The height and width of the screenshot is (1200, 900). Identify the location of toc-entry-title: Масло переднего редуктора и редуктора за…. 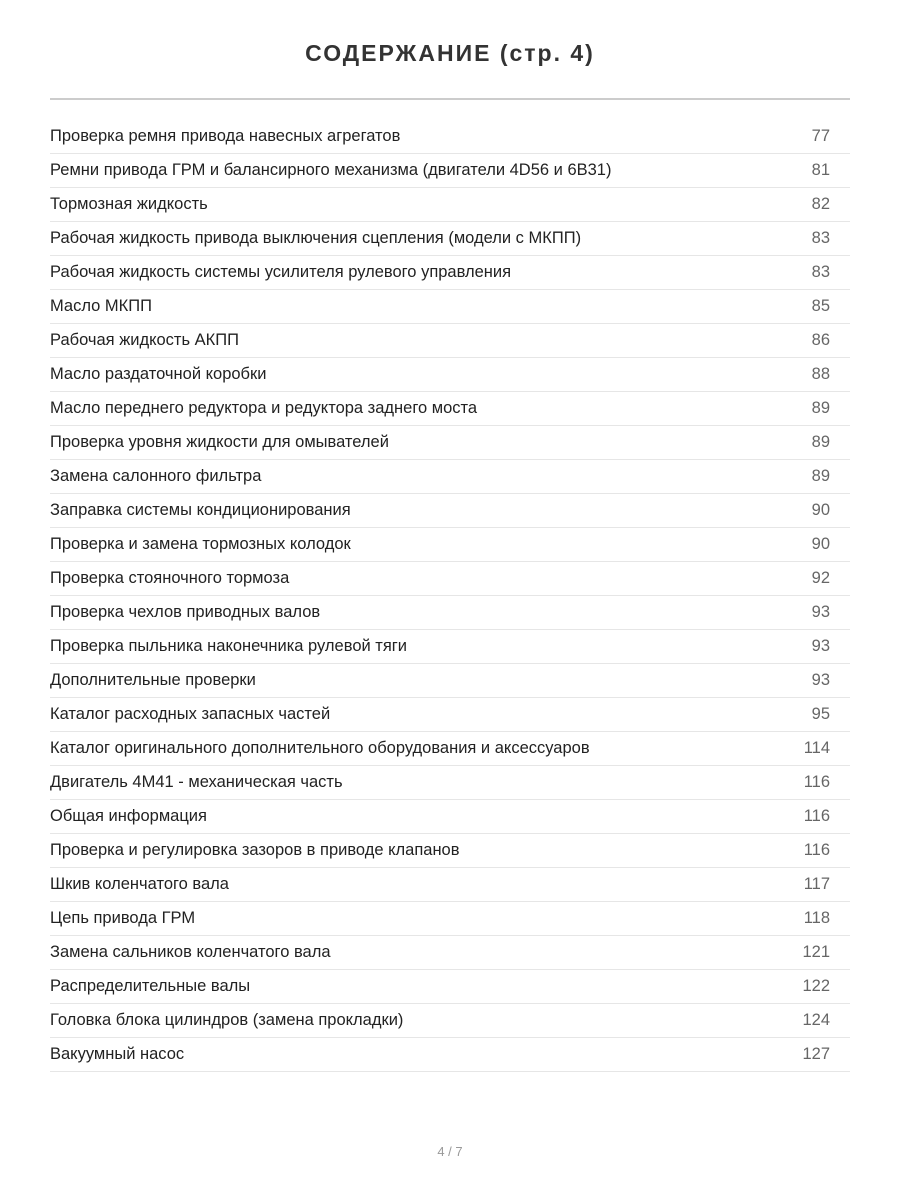
(264, 408).